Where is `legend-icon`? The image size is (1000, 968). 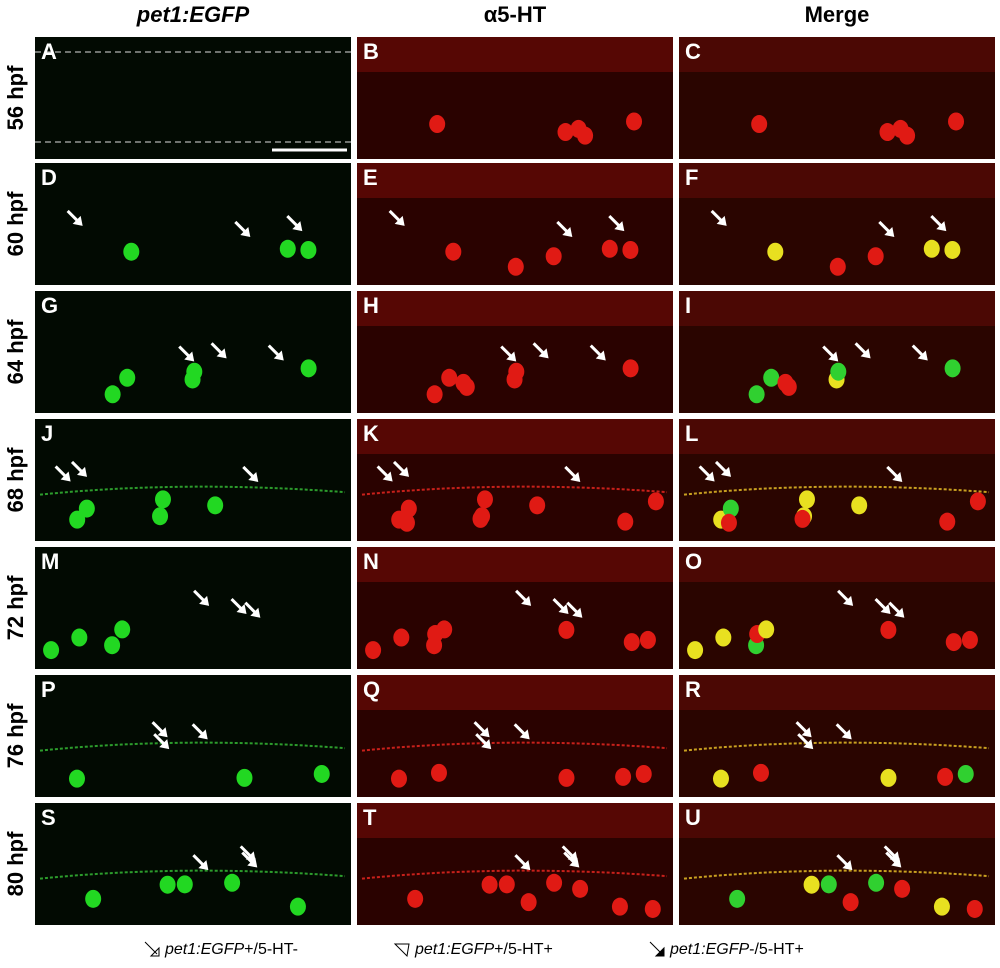 legend-icon is located at coordinates (152, 949).